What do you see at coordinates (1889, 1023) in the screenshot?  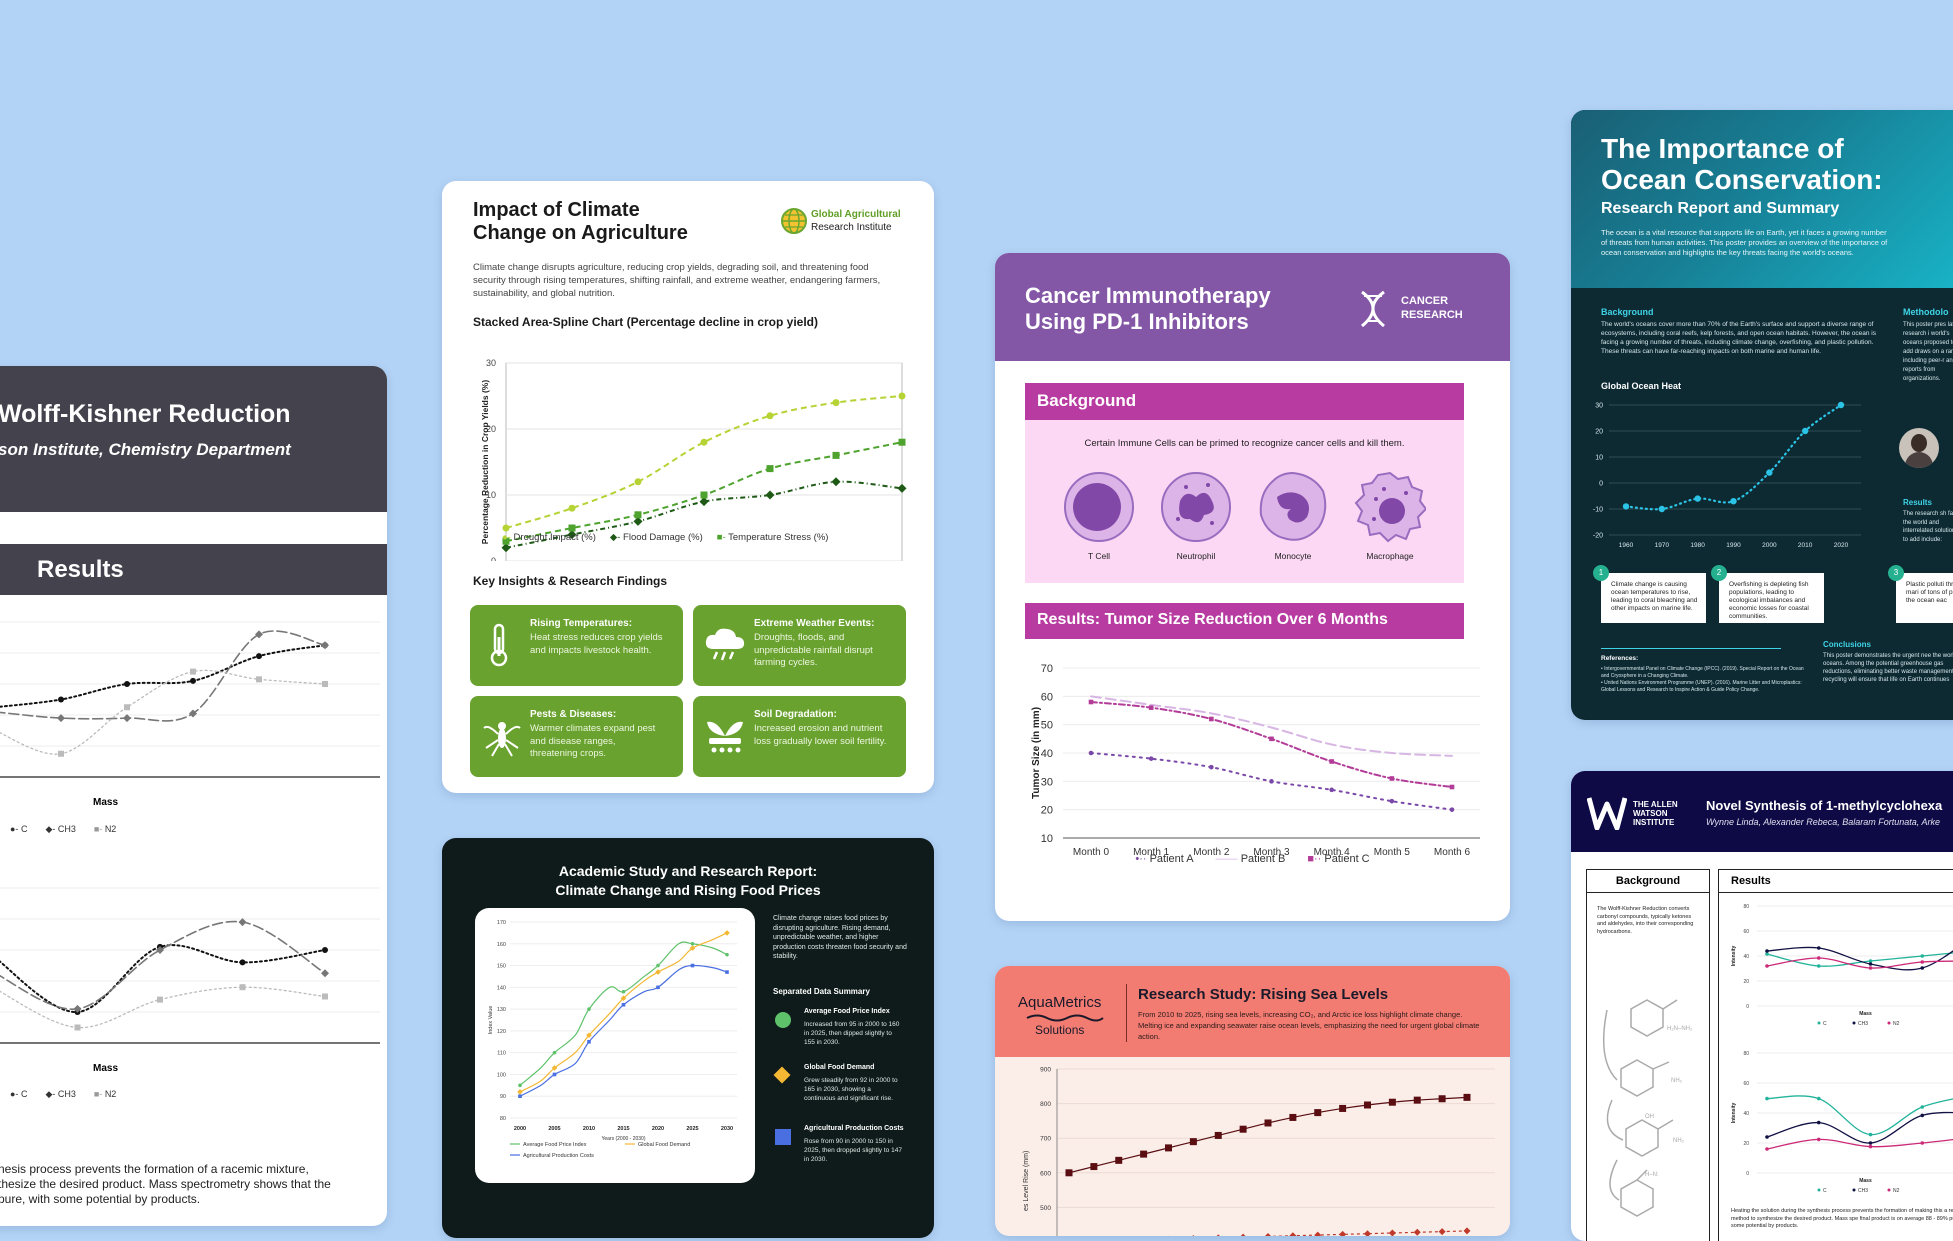 I see `legend-swatch` at bounding box center [1889, 1023].